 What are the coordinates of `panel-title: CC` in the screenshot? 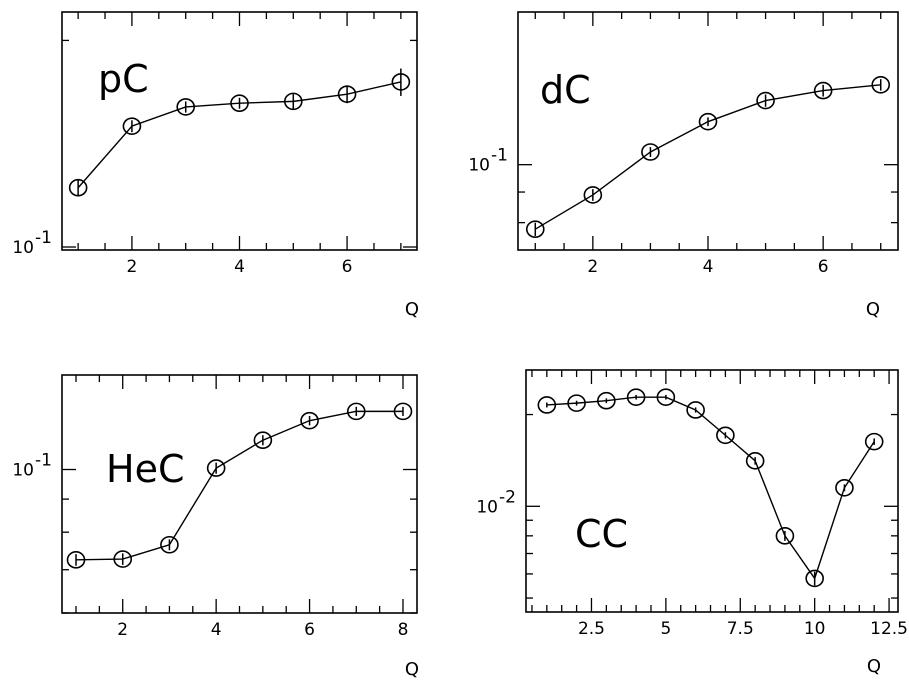 It's located at (601, 534).